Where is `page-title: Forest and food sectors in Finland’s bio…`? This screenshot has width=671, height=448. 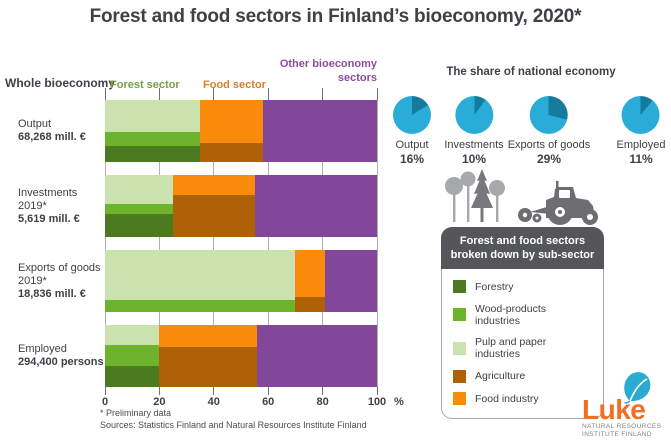 page-title: Forest and food sectors in Finland’s bio… is located at coordinates (335, 16).